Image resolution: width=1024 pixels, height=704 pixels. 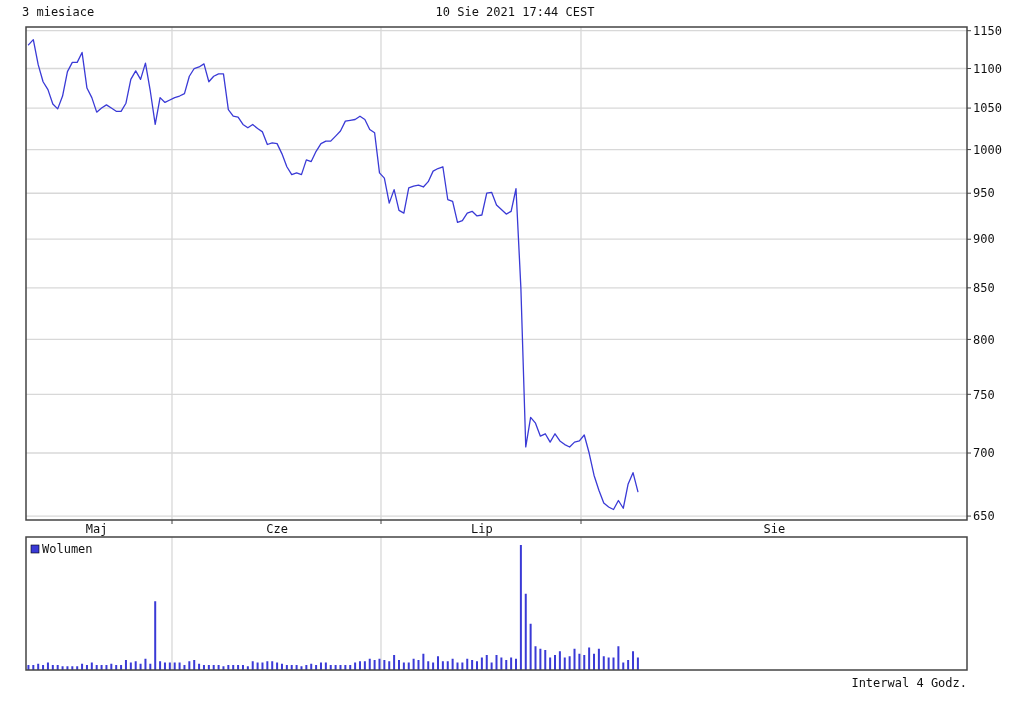 I want to click on chart-title: 3 miesiace, so click(x=58, y=12).